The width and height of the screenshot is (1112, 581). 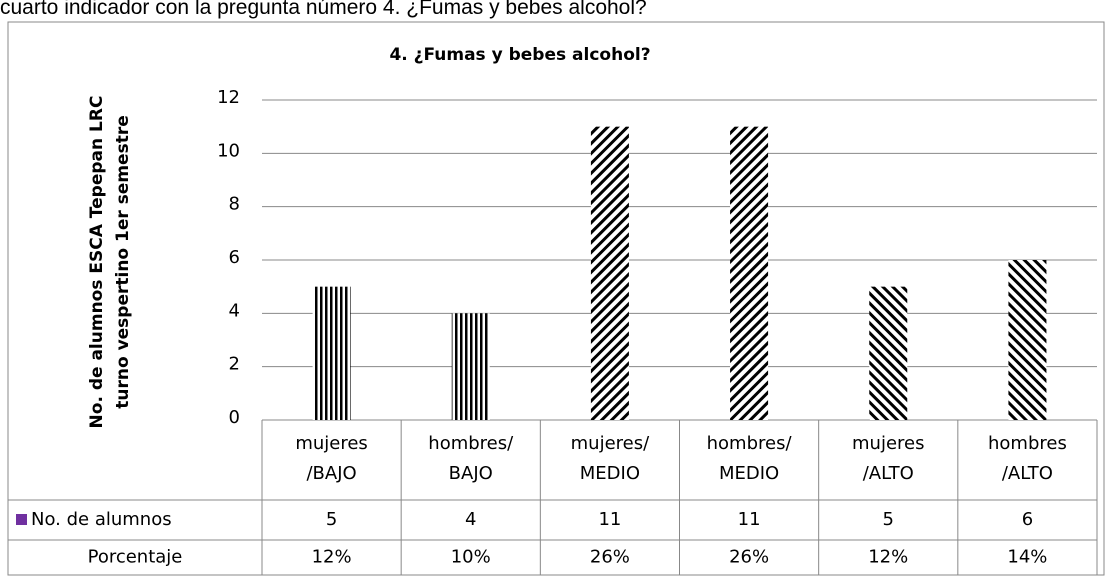 What do you see at coordinates (1027, 519) in the screenshot?
I see `table-cell: 6` at bounding box center [1027, 519].